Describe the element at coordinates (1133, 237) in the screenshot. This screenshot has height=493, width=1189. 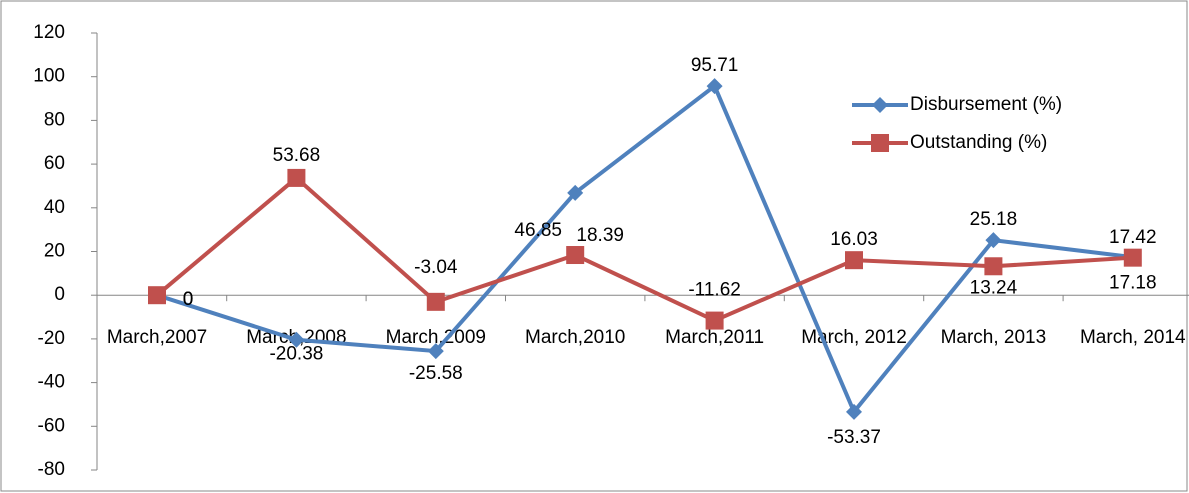
I see `data-label: 17.42` at that location.